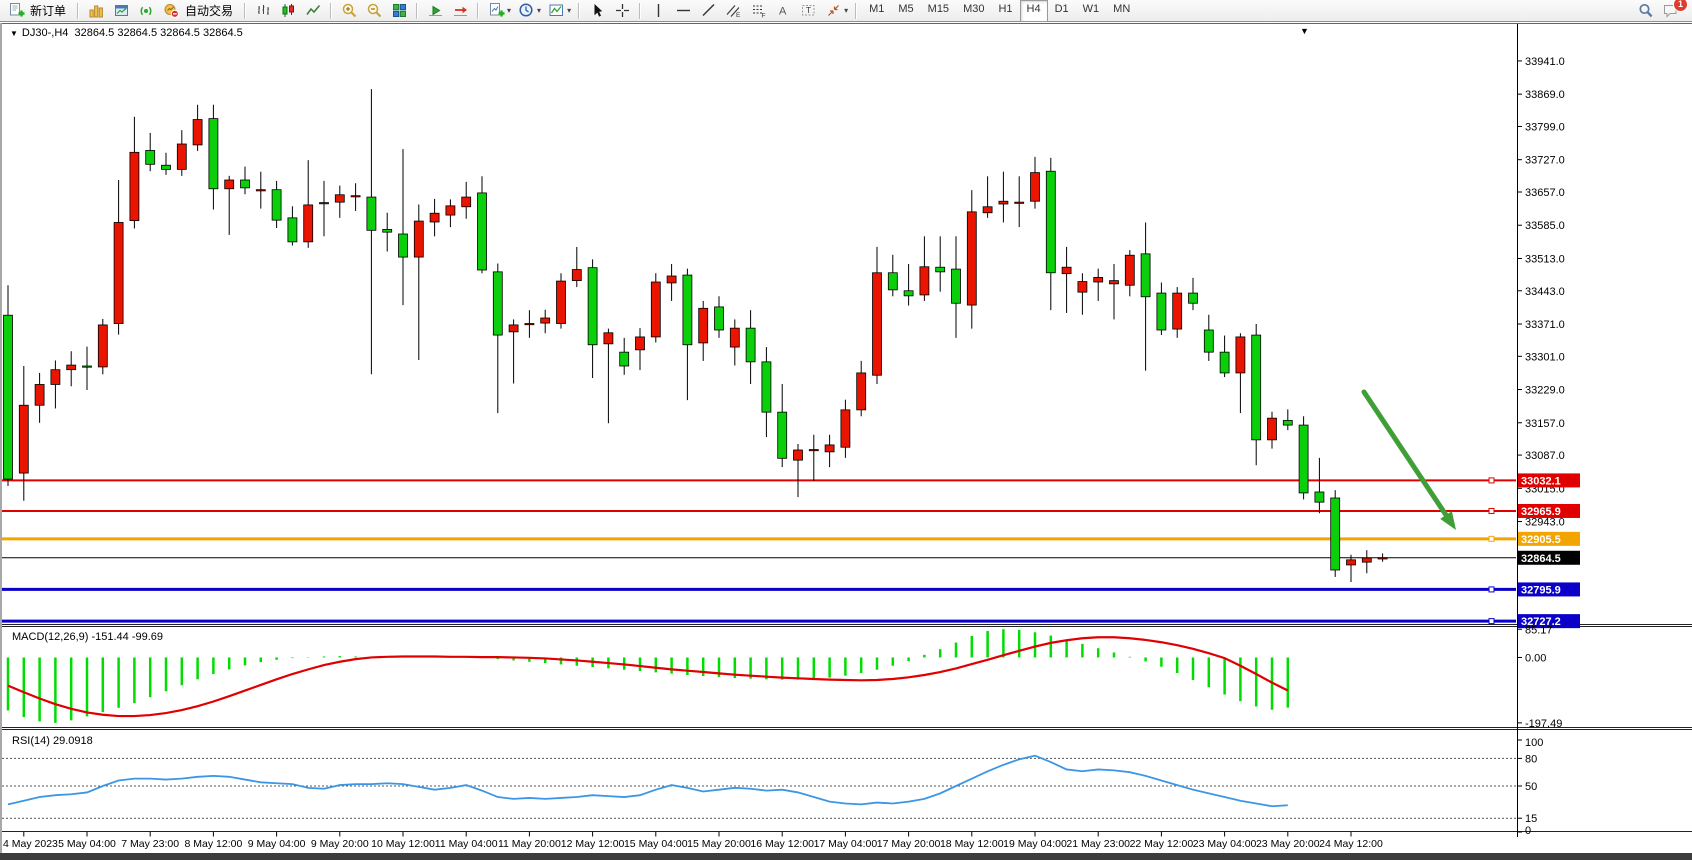  I want to click on tile-windows-button, so click(399, 11).